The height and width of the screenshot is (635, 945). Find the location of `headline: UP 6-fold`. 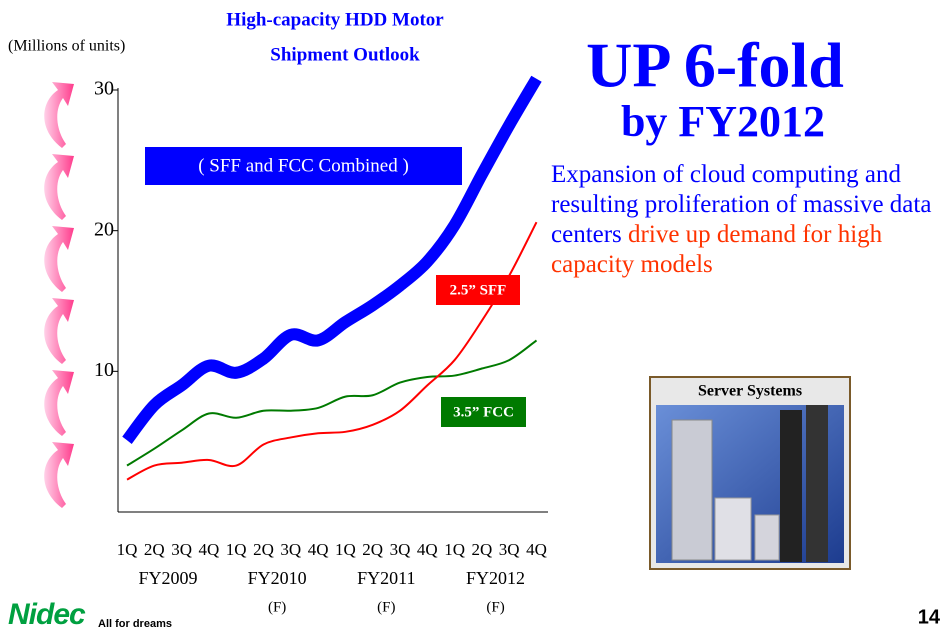

headline: UP 6-fold is located at coordinates (715, 65).